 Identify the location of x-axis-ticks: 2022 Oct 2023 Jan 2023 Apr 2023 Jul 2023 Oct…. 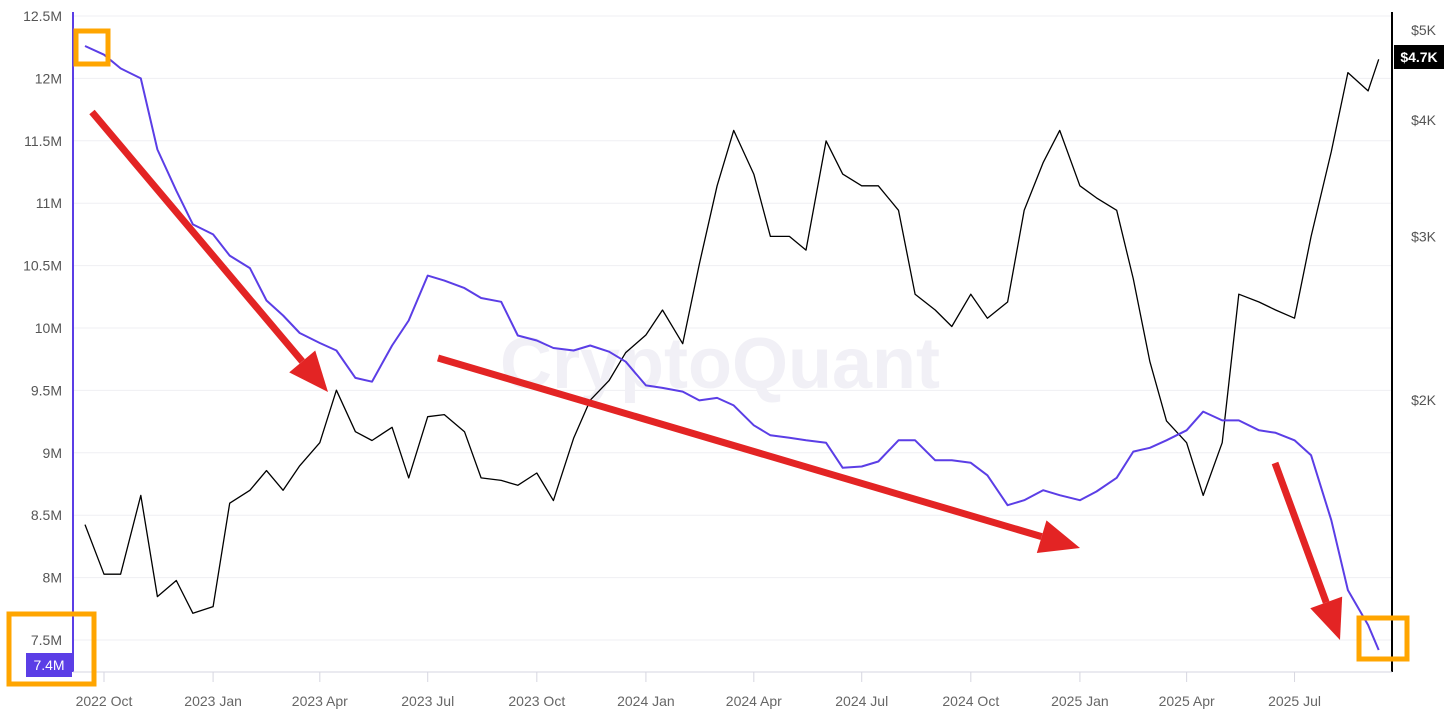
(698, 690).